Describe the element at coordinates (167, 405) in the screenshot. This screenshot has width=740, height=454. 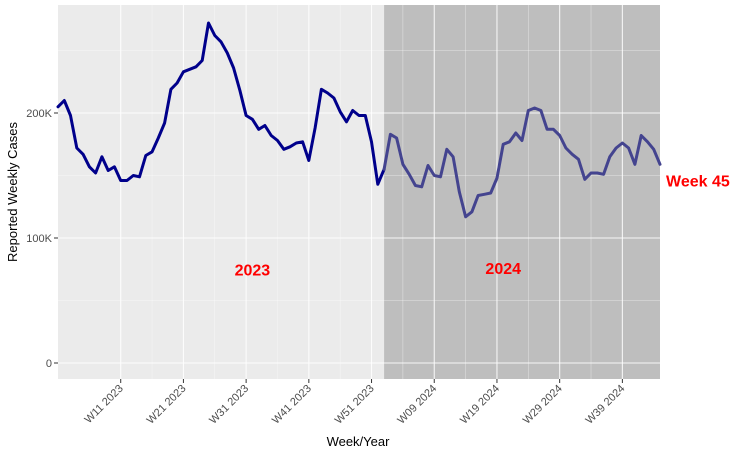
I see `x-tick-label: W21 2023` at that location.